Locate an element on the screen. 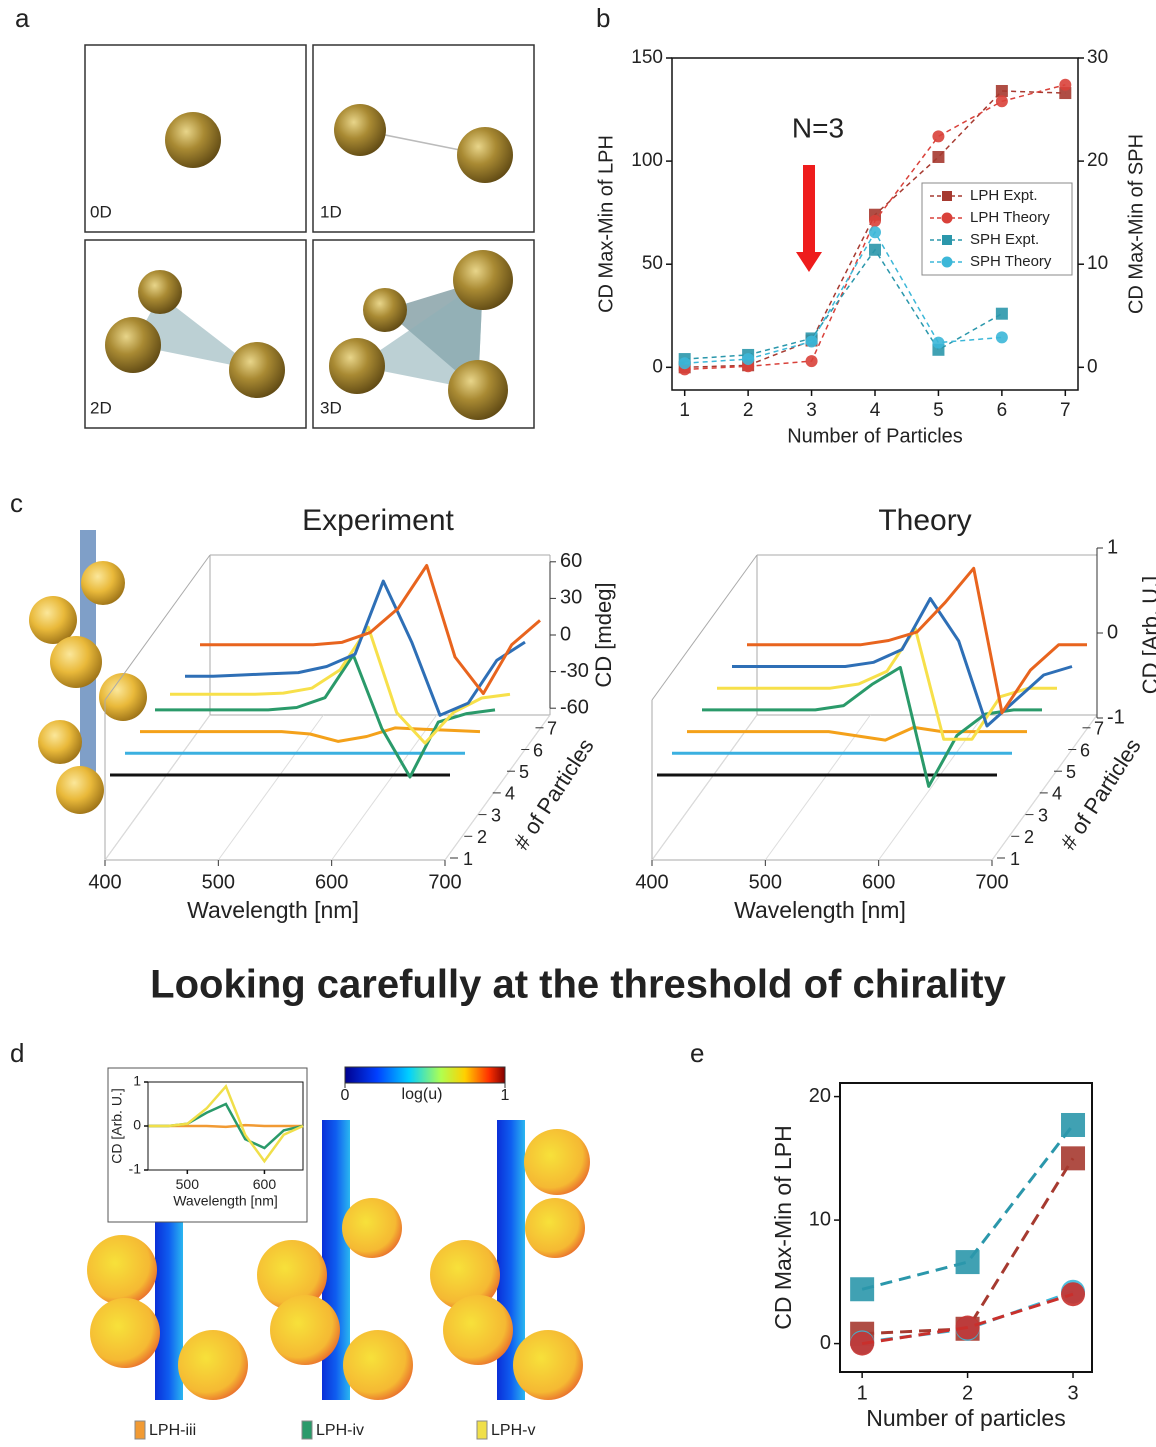  colorbar-tick-label: 1 is located at coordinates (505, 1095).